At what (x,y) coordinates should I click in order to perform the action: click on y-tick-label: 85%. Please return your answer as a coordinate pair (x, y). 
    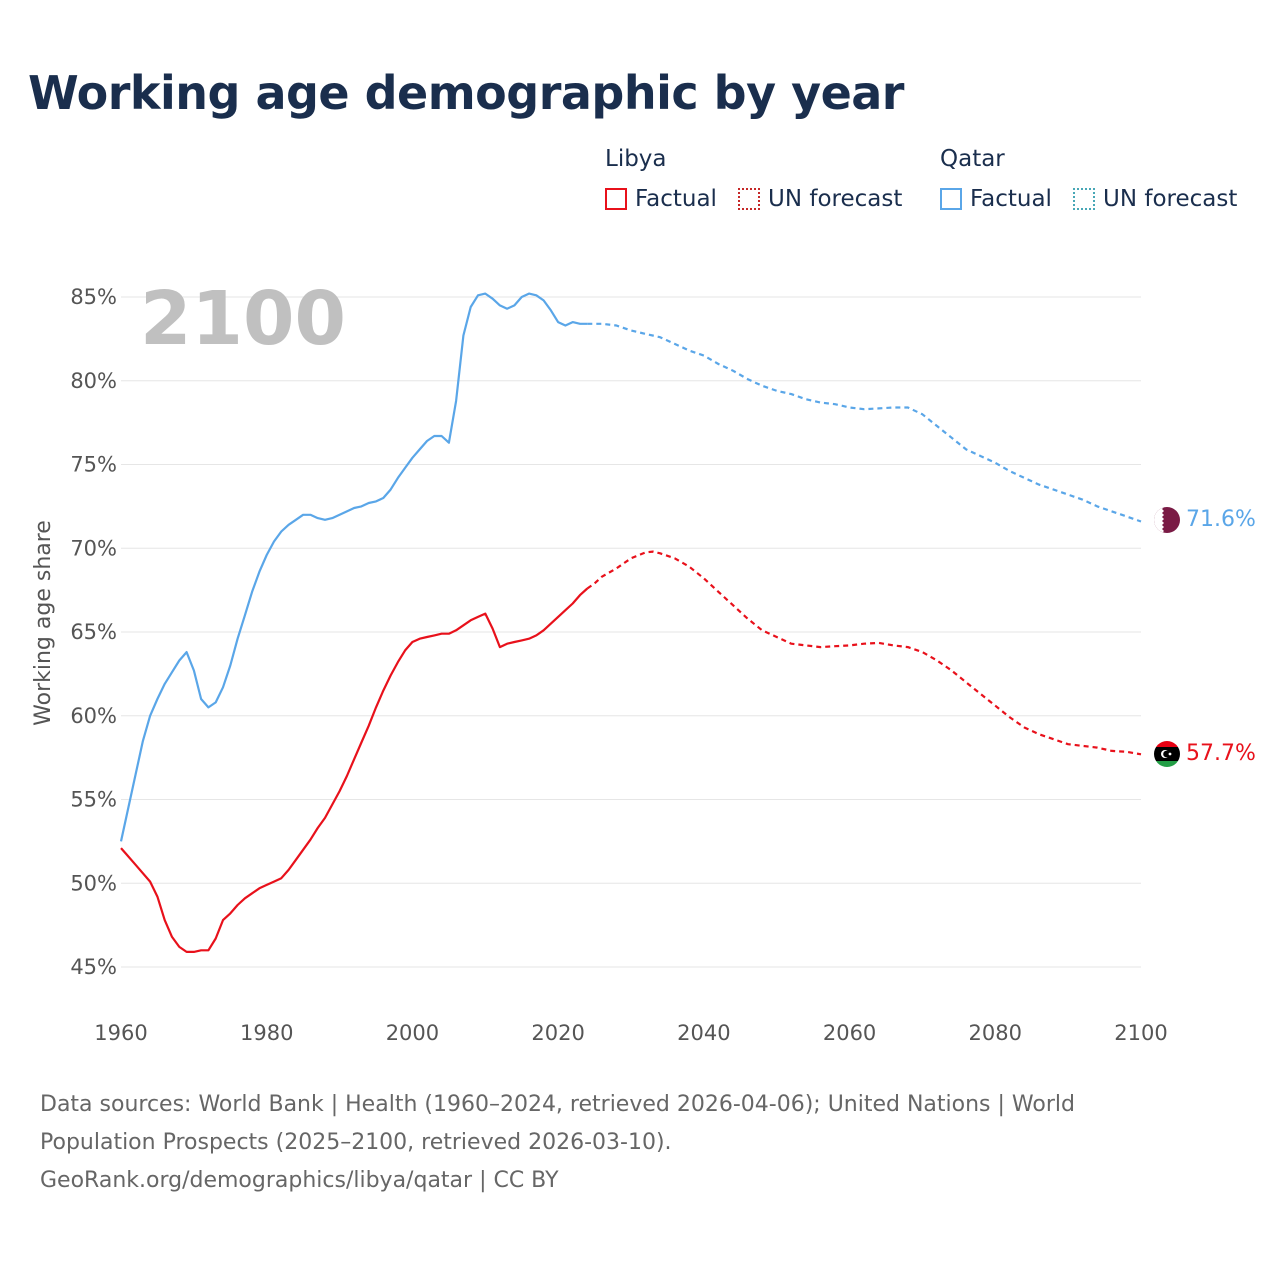
    Looking at the image, I should click on (93, 297).